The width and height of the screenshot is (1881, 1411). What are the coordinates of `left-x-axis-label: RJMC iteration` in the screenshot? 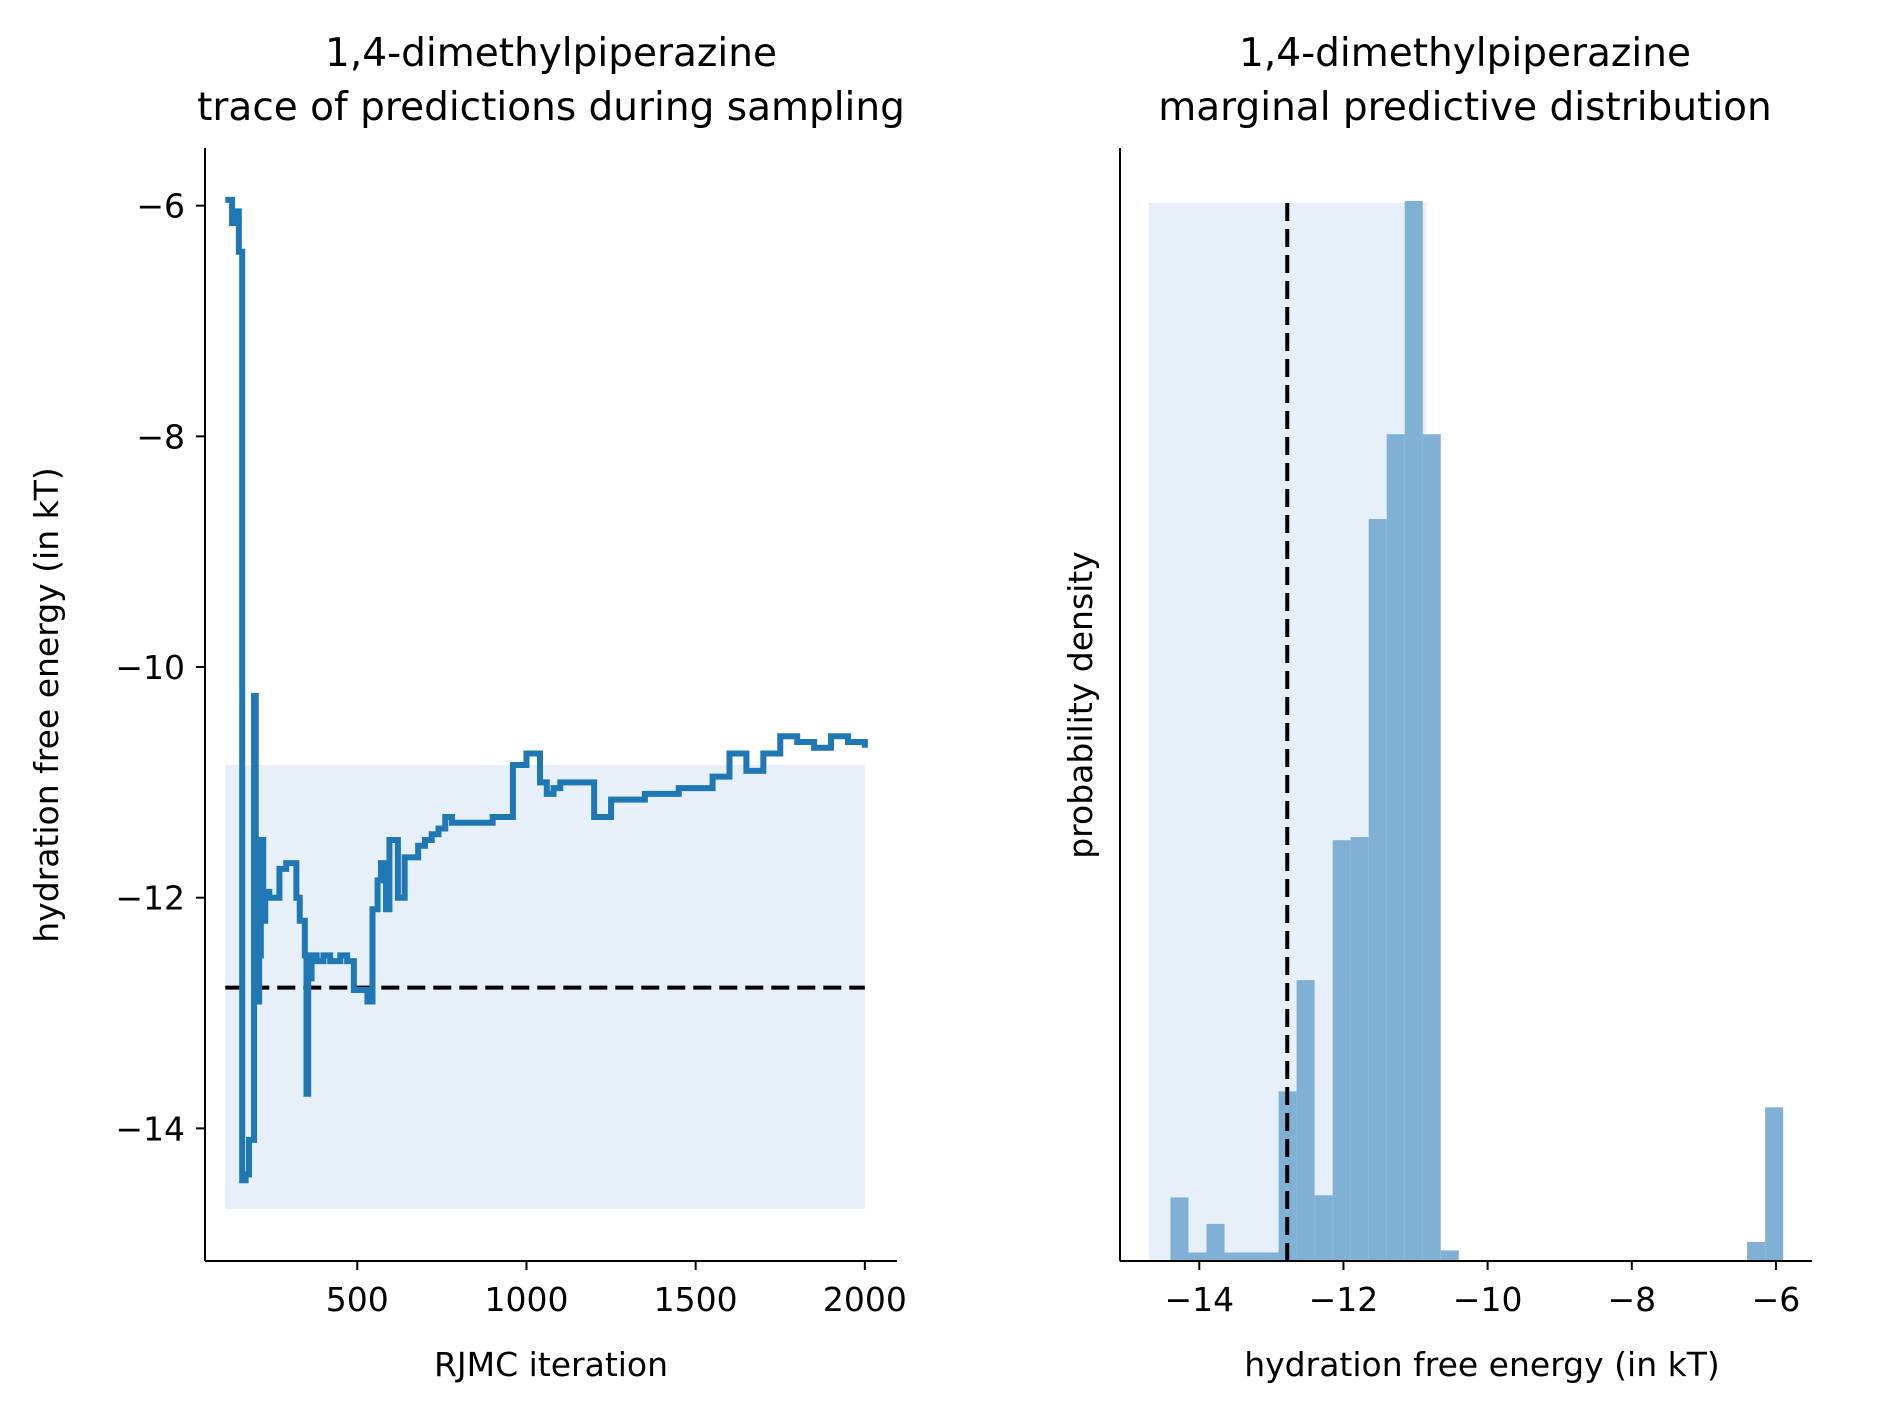 It's located at (551, 1364).